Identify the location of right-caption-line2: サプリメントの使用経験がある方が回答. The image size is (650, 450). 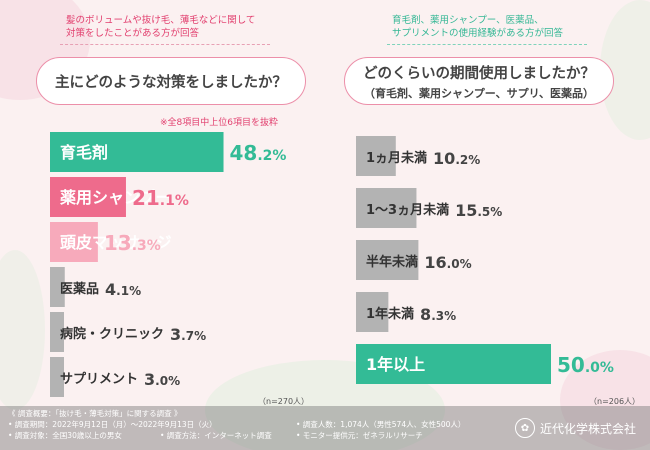
(478, 33).